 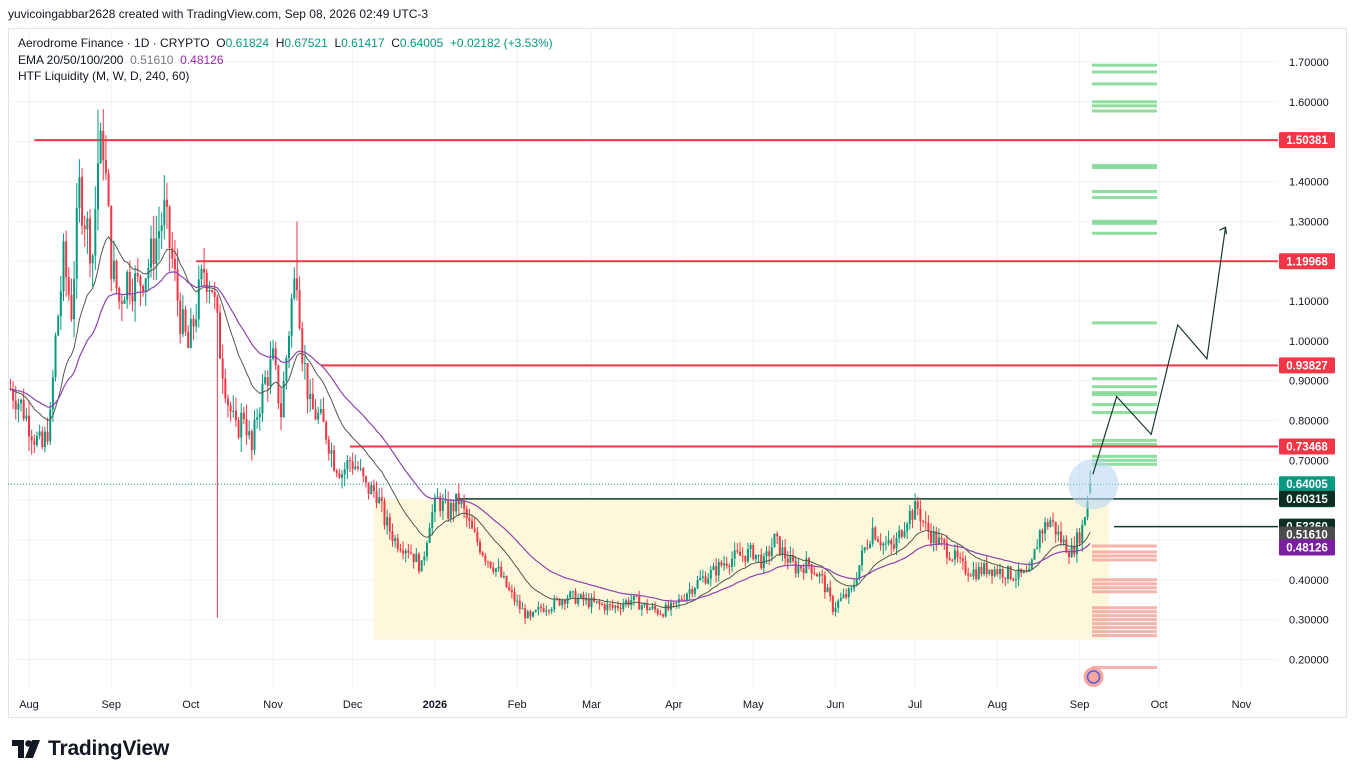 I want to click on tradingview-mark-icon, so click(x=26, y=749).